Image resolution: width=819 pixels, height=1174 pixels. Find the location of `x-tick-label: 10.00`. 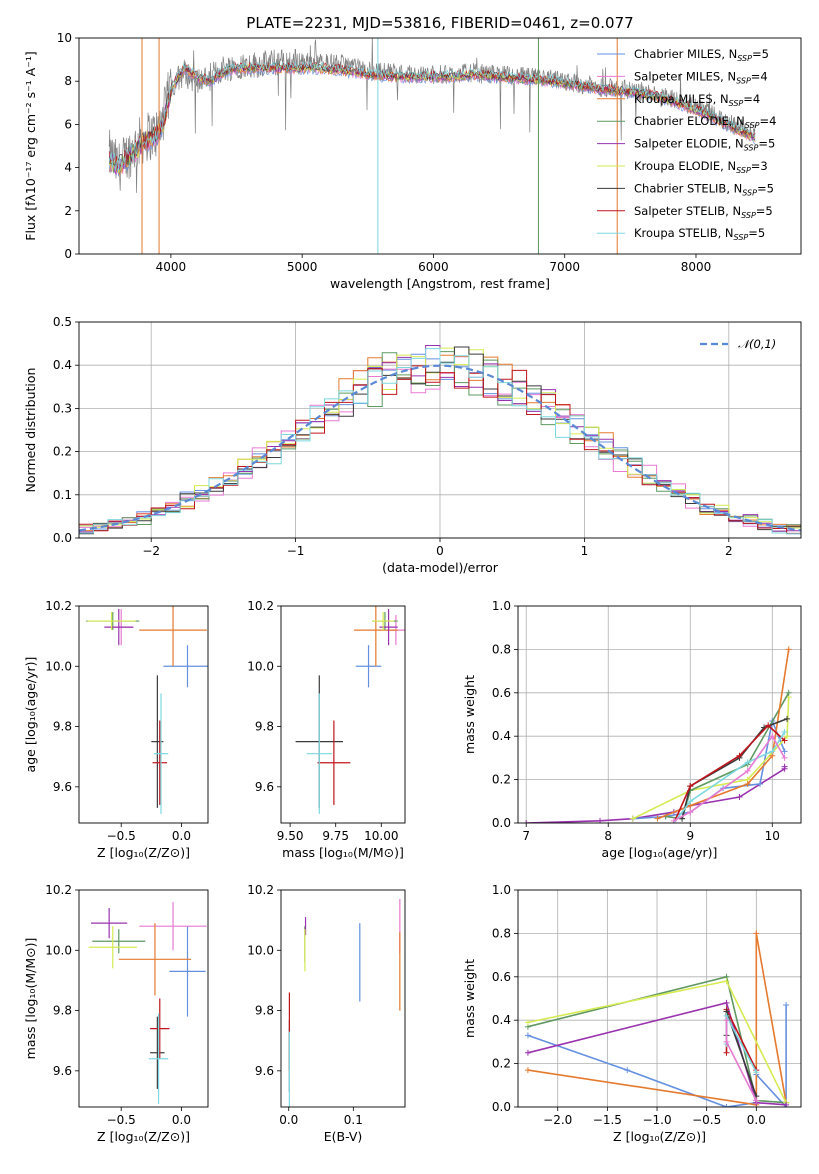

x-tick-label: 10.00 is located at coordinates (381, 836).